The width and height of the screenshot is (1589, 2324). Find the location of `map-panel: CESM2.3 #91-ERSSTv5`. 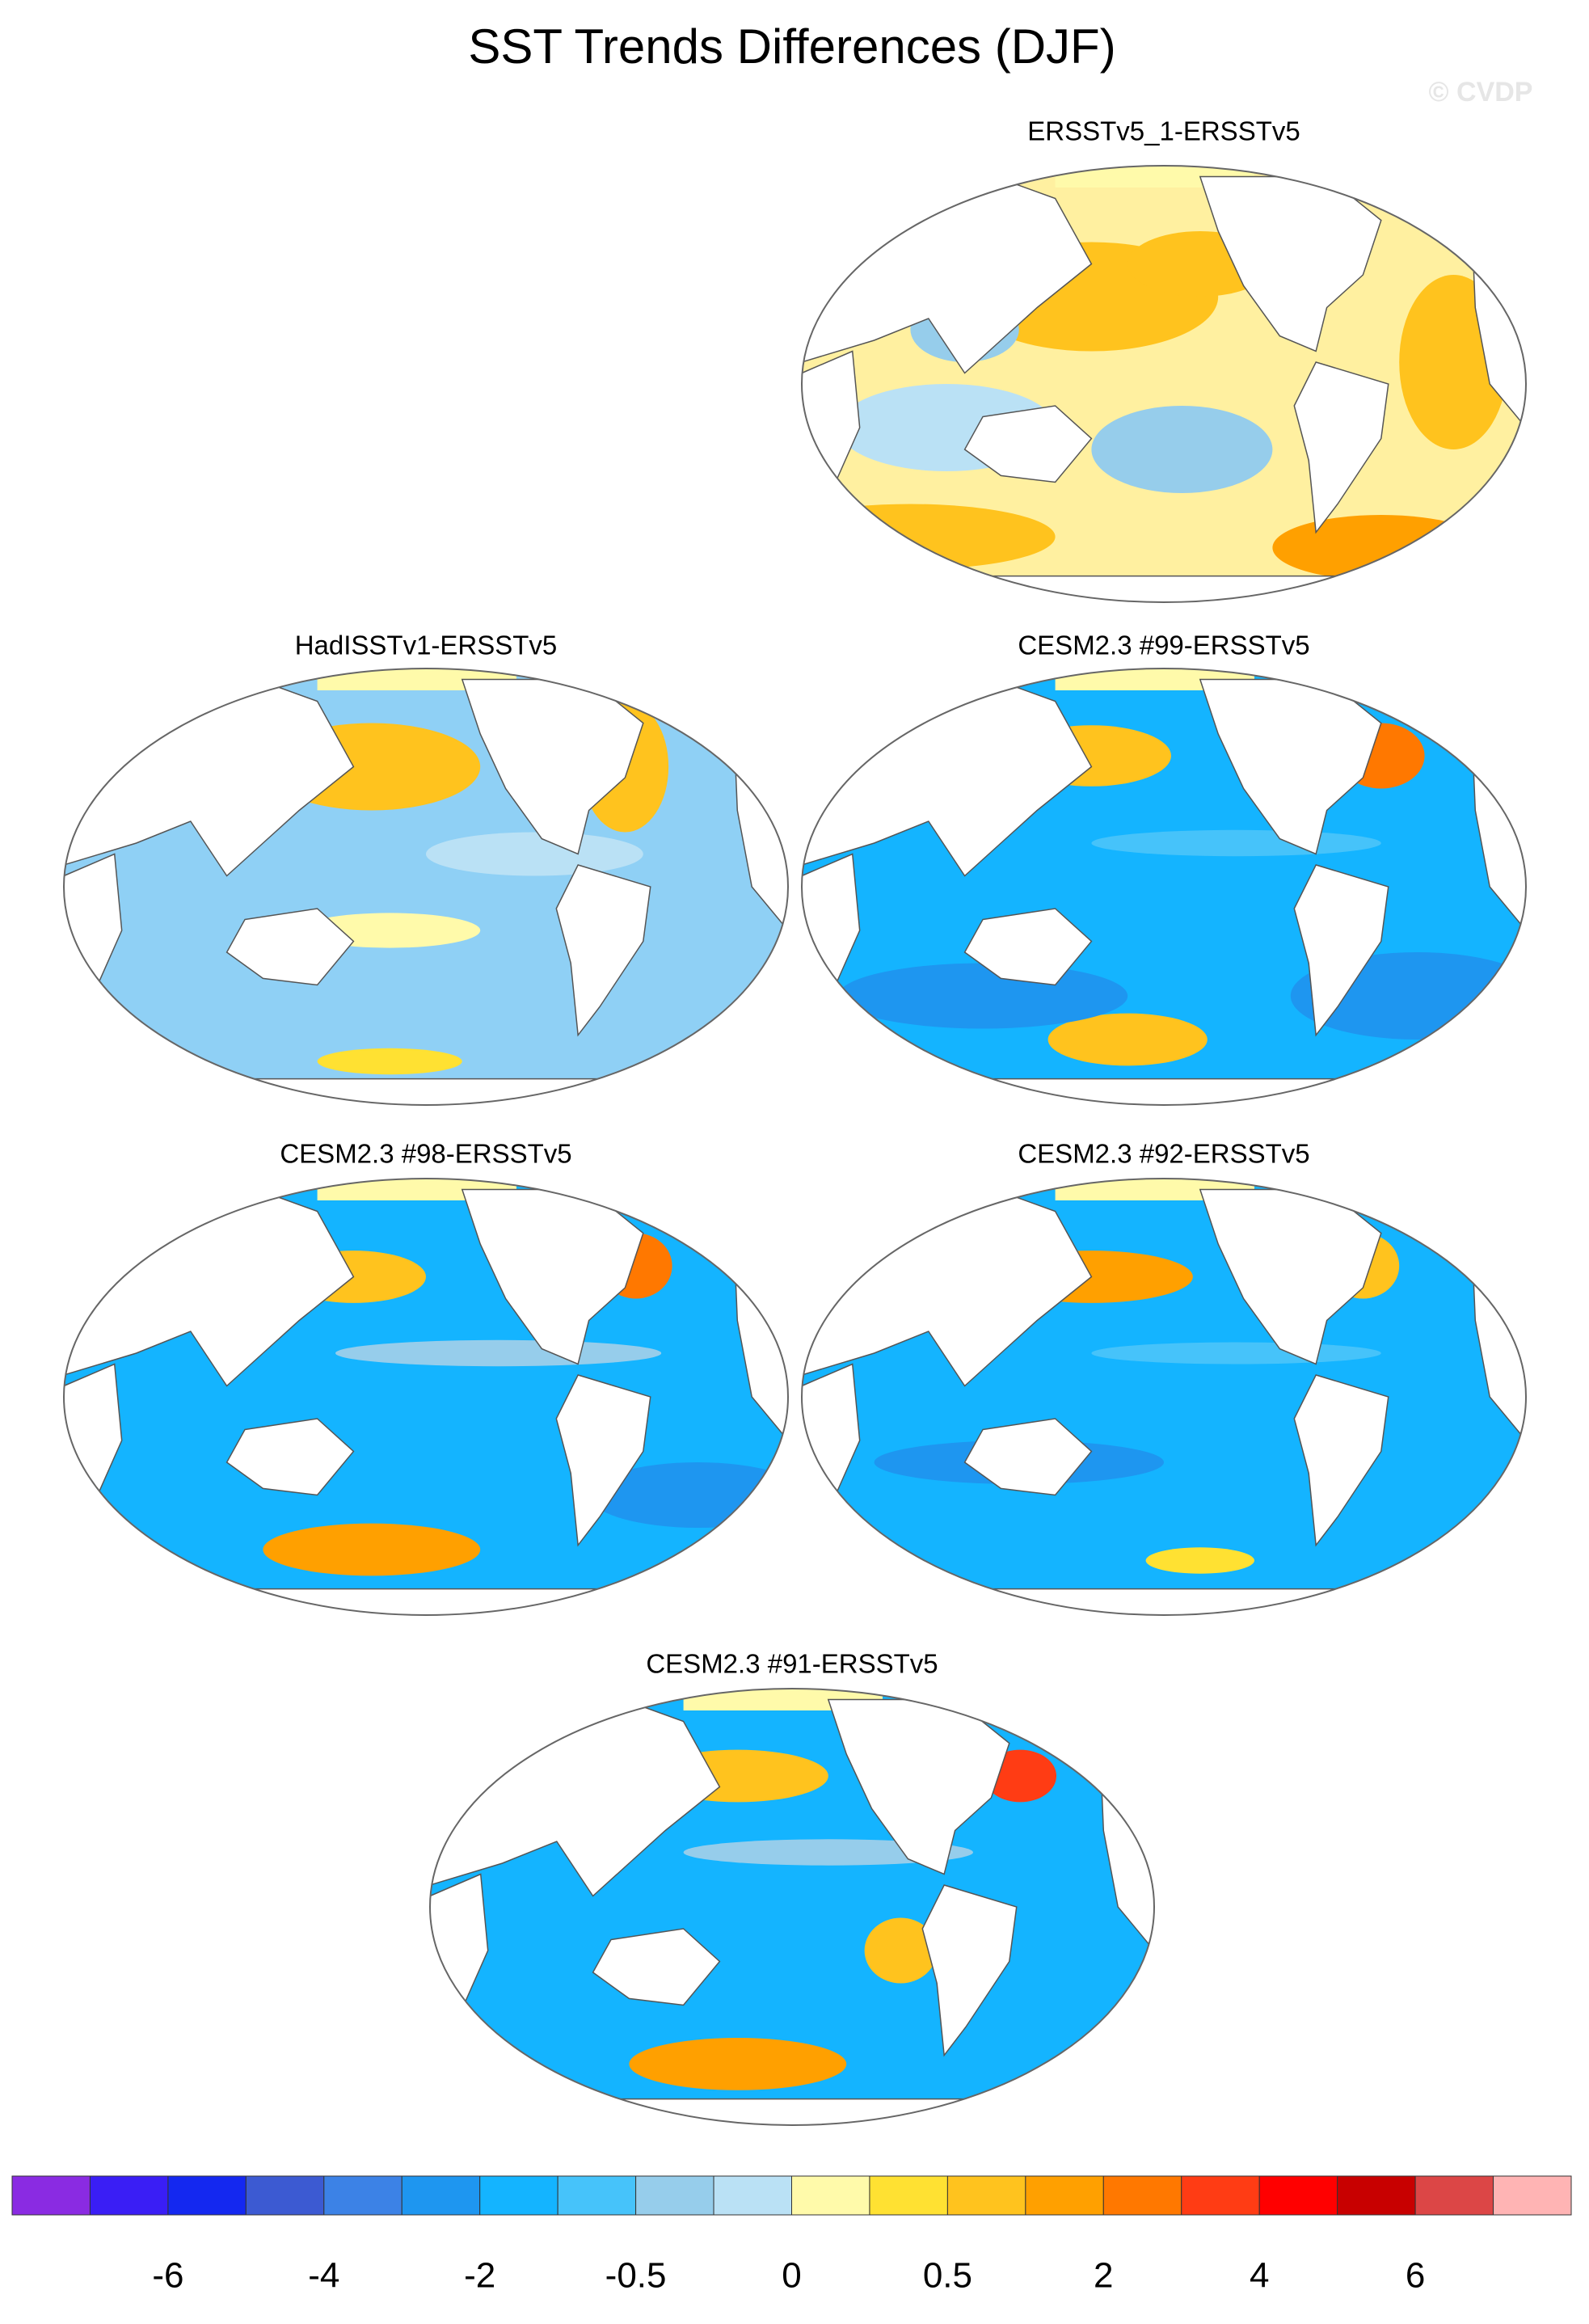

map-panel: CESM2.3 #91-ERSSTv5 is located at coordinates (792, 1887).